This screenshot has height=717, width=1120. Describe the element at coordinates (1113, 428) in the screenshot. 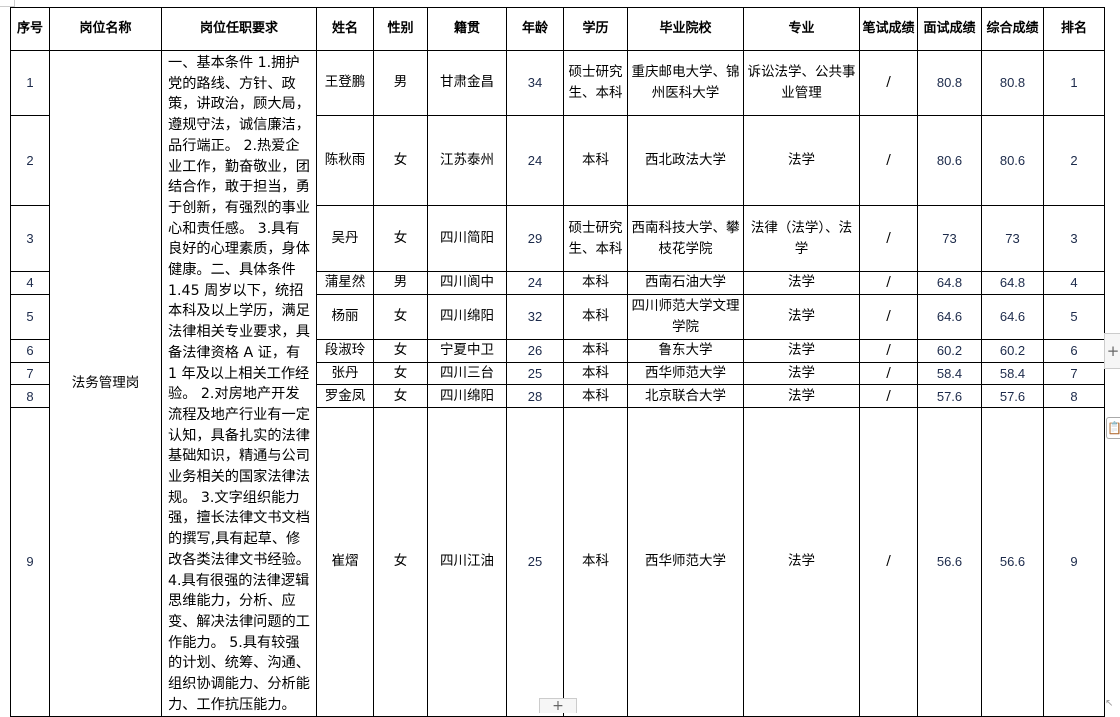

I see `clipboard-icon: 📋` at that location.